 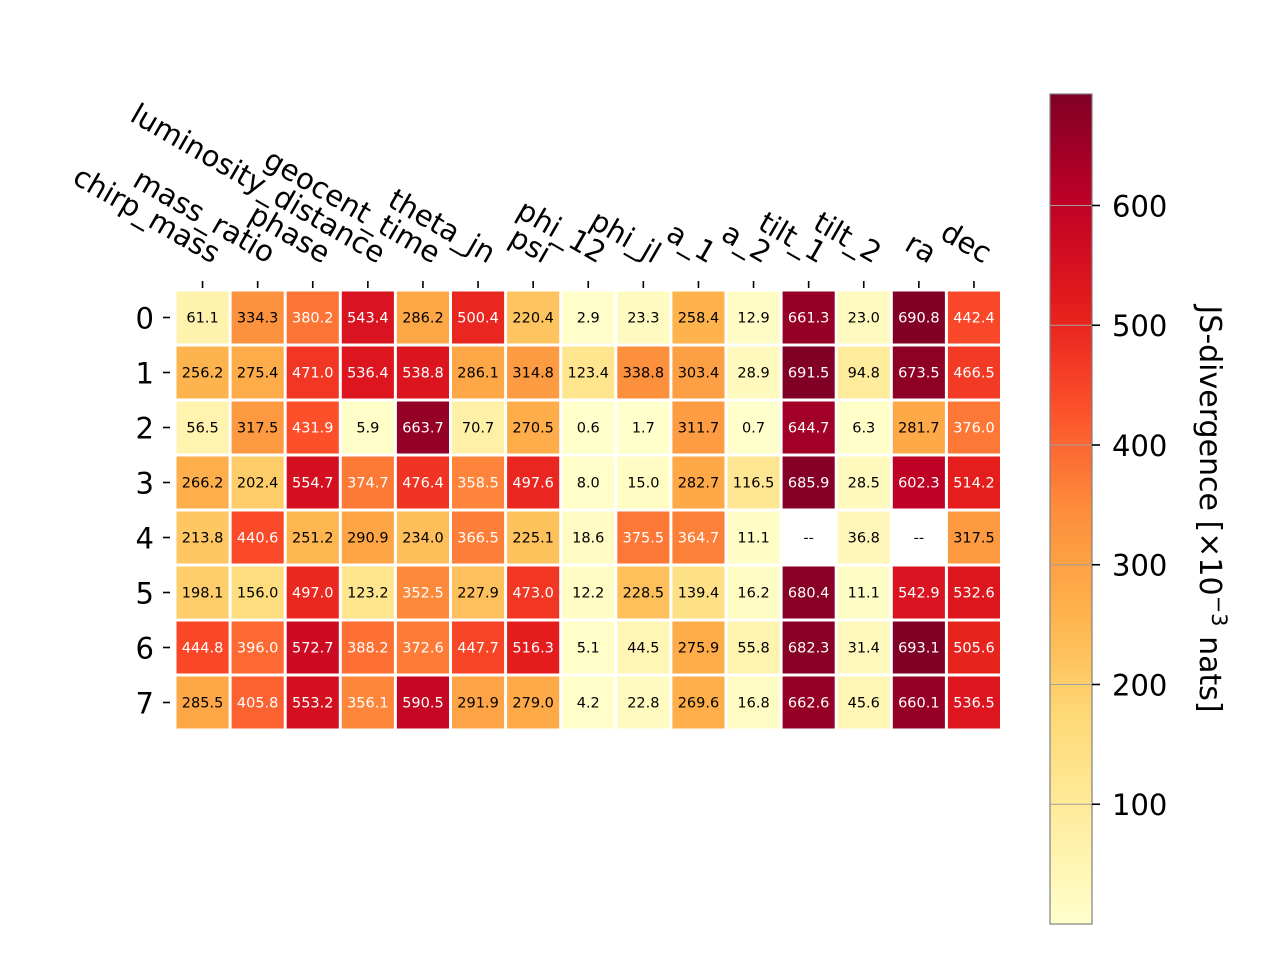 What do you see at coordinates (533, 429) in the screenshot?
I see `cell-value-label: 270.5` at bounding box center [533, 429].